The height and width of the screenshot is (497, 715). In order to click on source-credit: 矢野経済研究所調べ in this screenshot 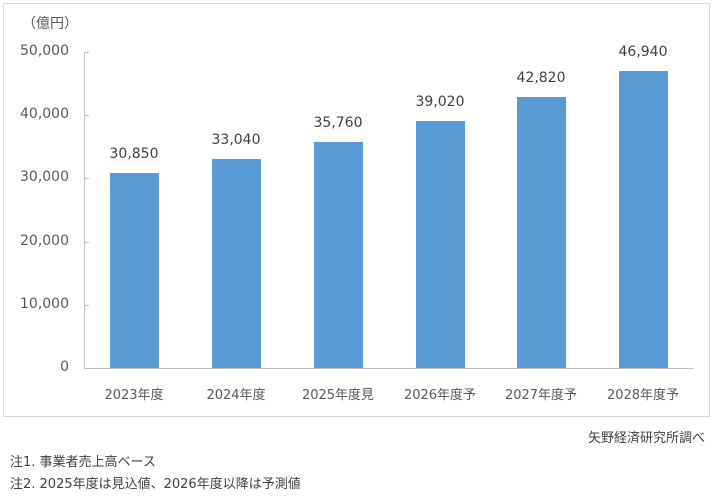, I will do `click(646, 438)`.